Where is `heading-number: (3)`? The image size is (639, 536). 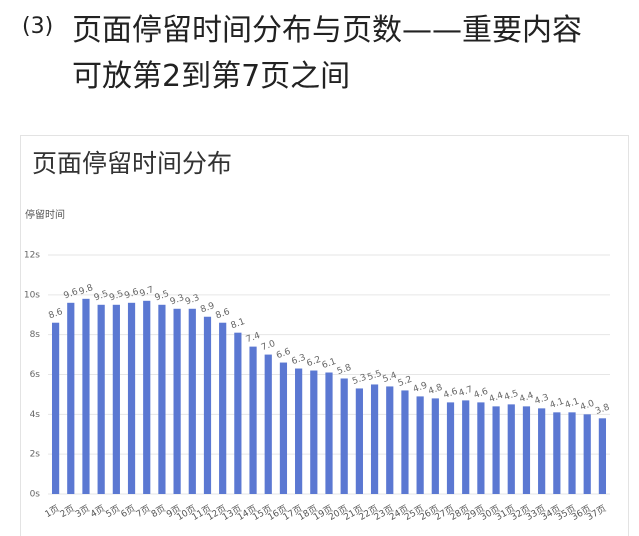 heading-number: (3) is located at coordinates (38, 26).